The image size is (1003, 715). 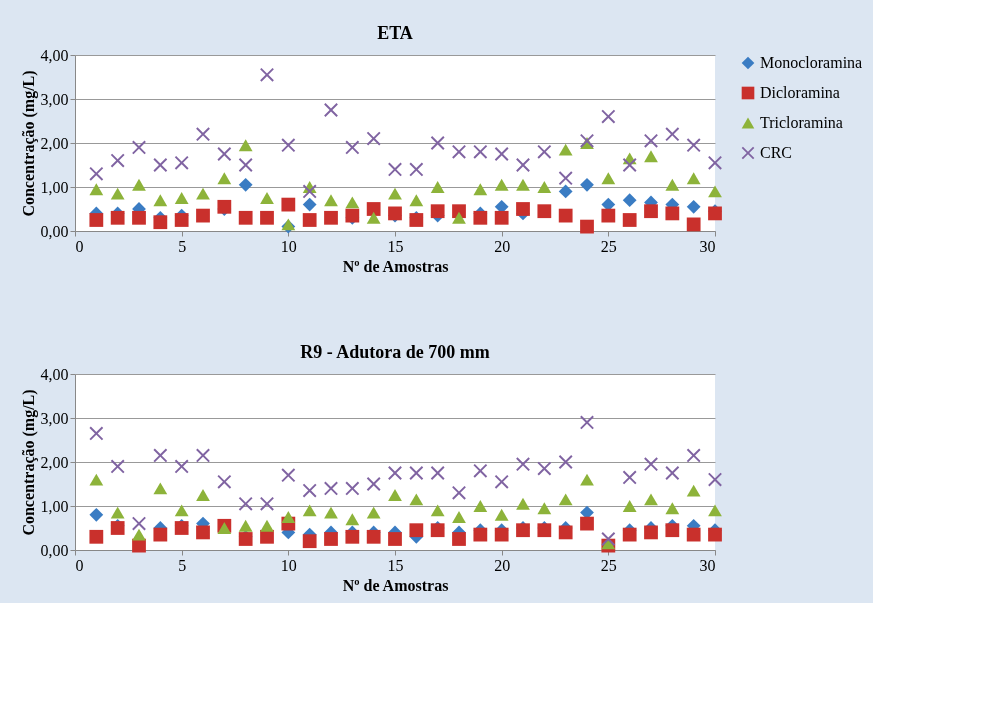 What do you see at coordinates (28, 143) in the screenshot?
I see `y-axis-title: Concentração (mg/L)` at bounding box center [28, 143].